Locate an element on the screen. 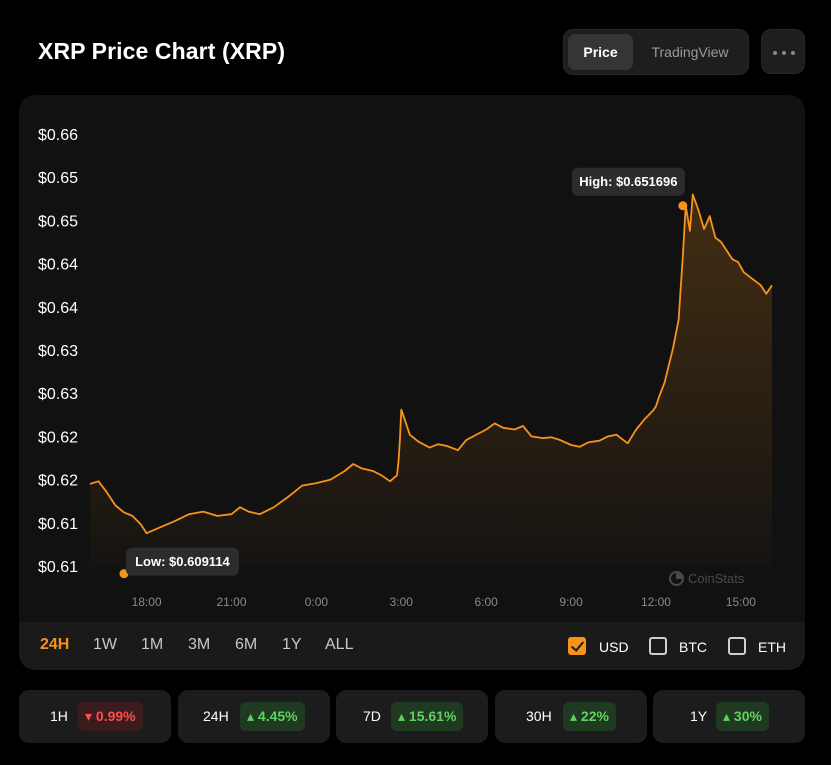 The width and height of the screenshot is (831, 765). stat-1h: 1H ▾ 0.99% is located at coordinates (95, 716).